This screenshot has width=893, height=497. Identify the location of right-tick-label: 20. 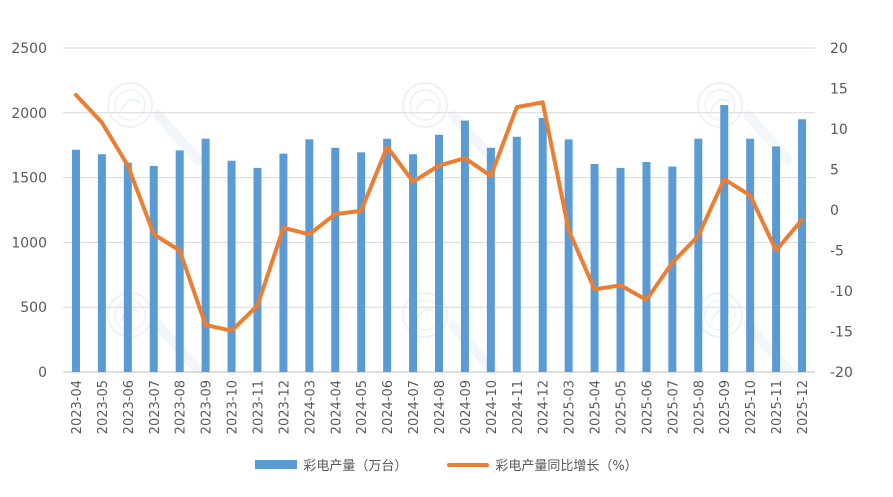
(839, 49).